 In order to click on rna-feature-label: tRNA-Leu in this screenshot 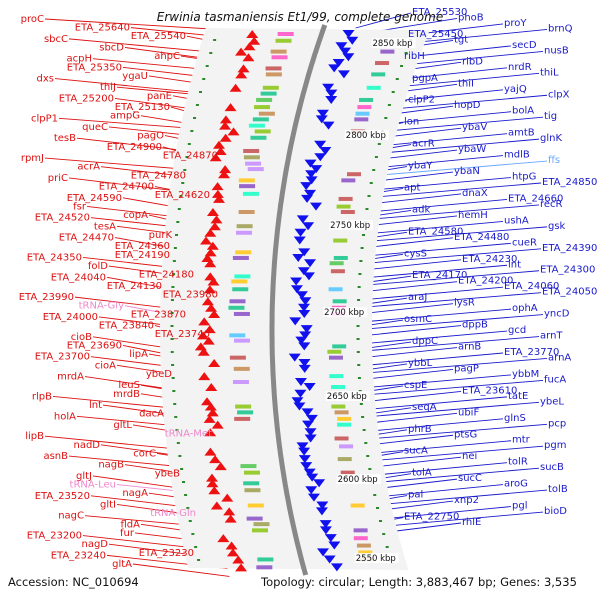, I will do `click(93, 485)`.